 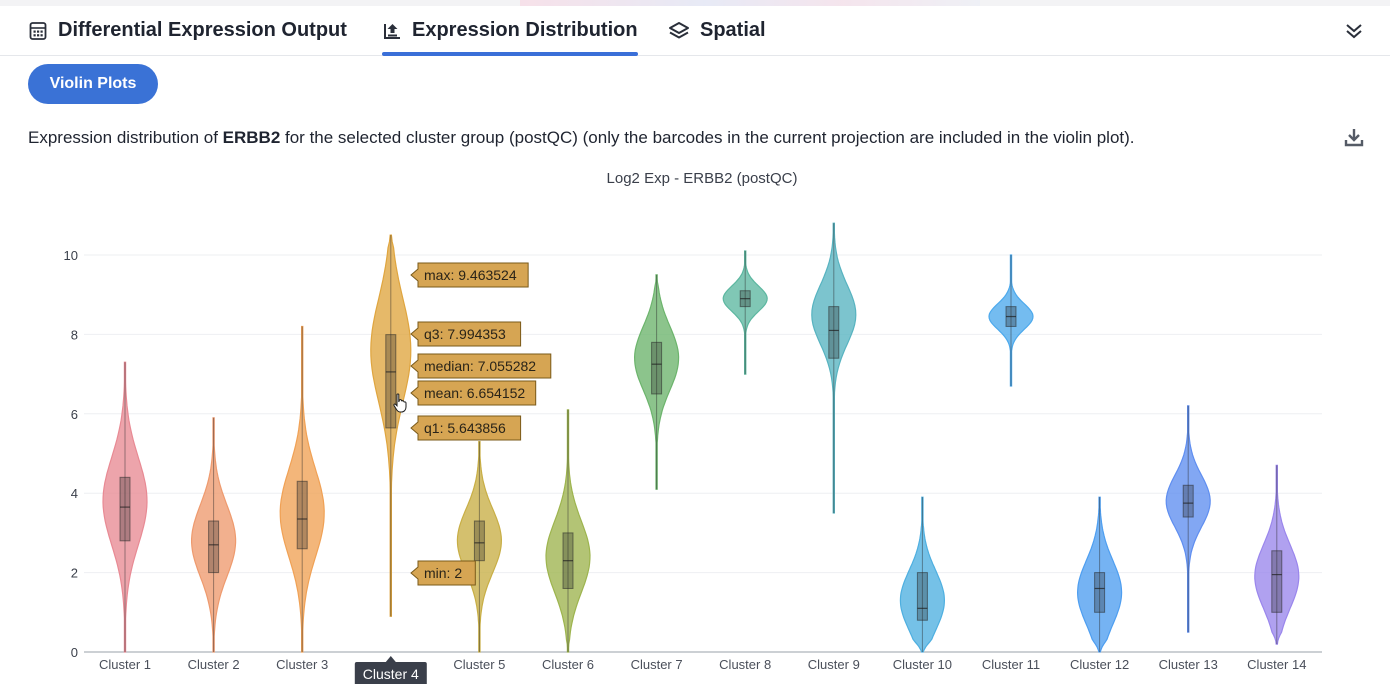 What do you see at coordinates (71, 255) in the screenshot?
I see `y-tick-label: 10` at bounding box center [71, 255].